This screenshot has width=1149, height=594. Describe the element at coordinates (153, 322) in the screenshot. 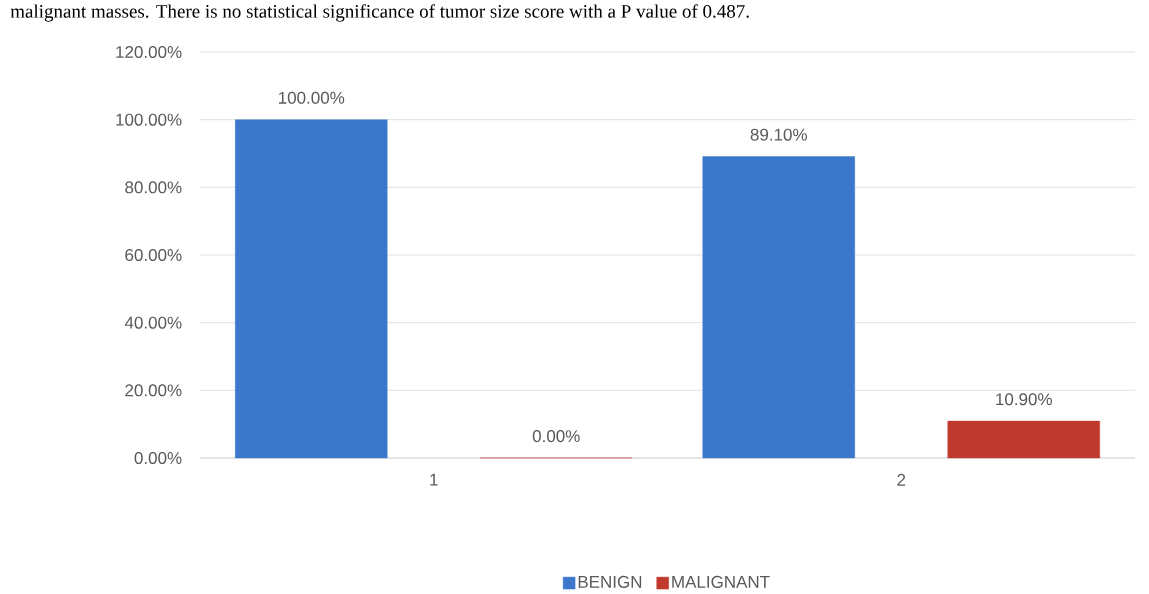

I see `y-tick-label: 40.00%` at that location.